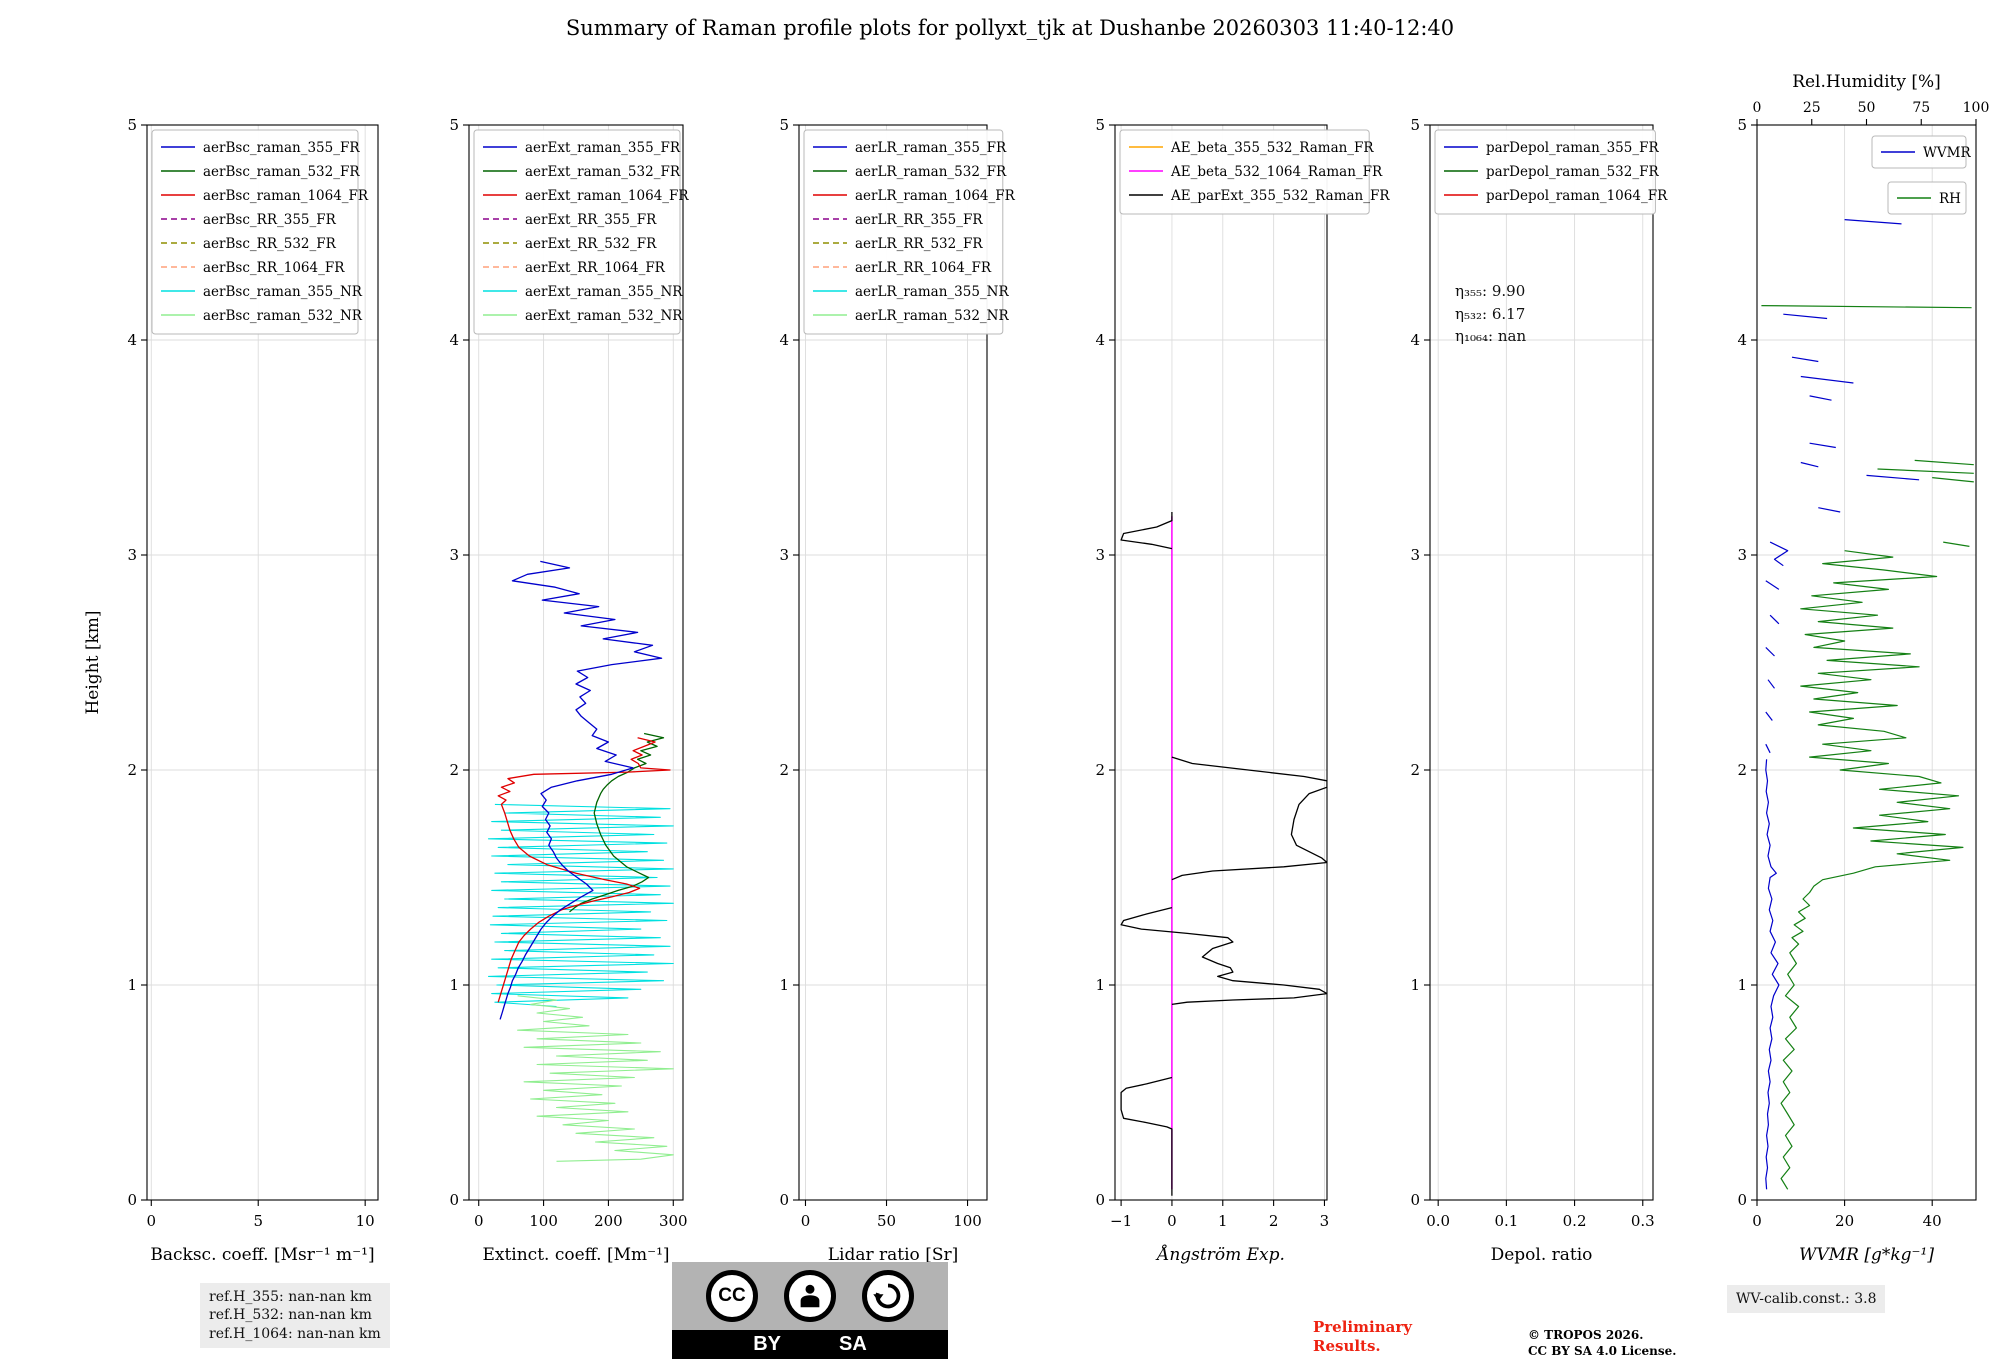 The height and width of the screenshot is (1360, 2000). What do you see at coordinates (1272, 148) in the screenshot?
I see `svg-text: AE_beta_355_532_Raman_FR` at bounding box center [1272, 148].